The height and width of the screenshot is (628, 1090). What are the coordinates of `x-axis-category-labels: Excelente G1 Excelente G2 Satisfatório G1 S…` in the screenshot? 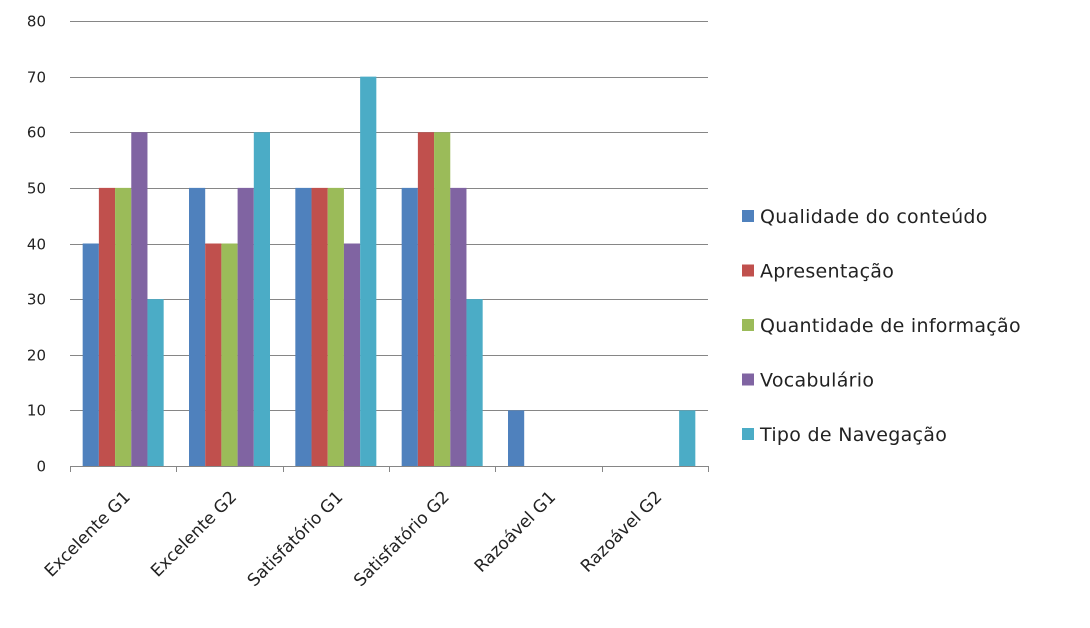 It's located at (354, 539).